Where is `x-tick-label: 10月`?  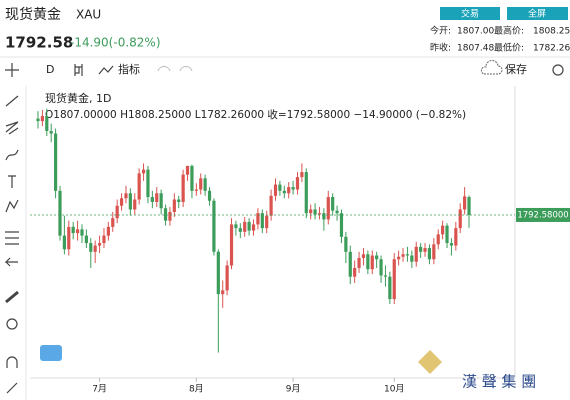
x-tick-label: 10月 is located at coordinates (394, 389).